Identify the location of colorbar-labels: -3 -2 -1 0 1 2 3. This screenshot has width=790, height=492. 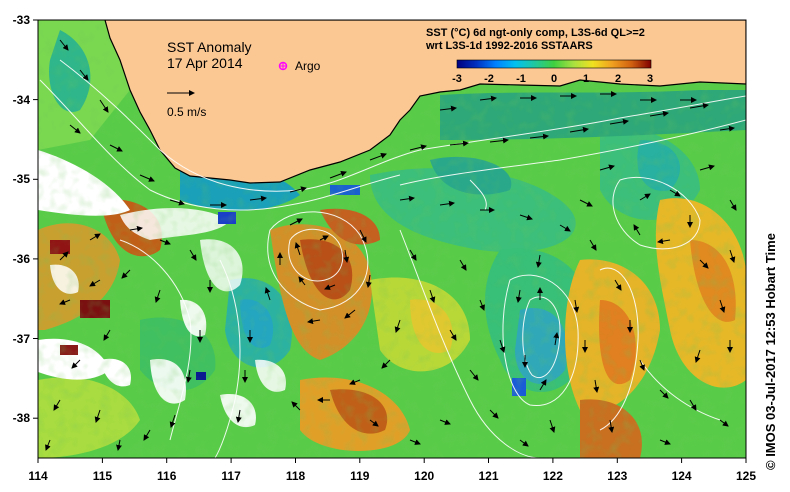
(552, 79).